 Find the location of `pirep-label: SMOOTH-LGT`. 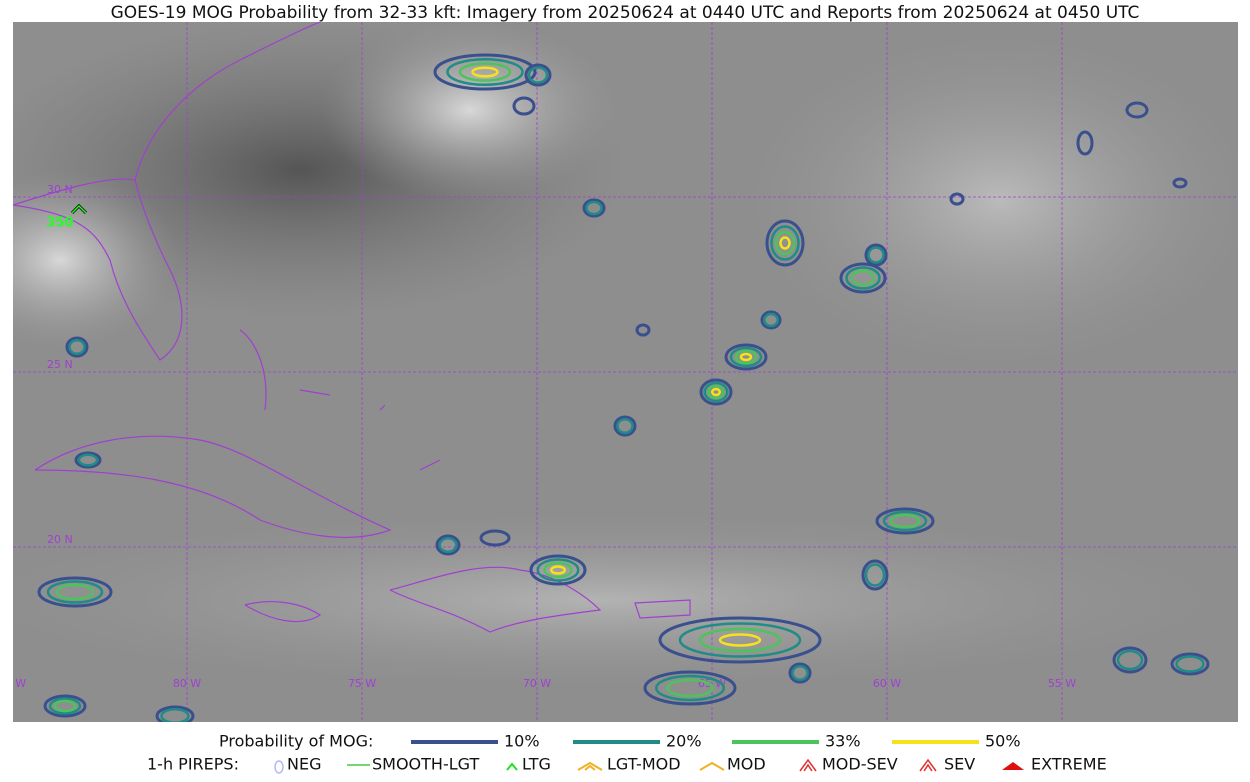

pirep-label: SMOOTH-LGT is located at coordinates (425, 764).